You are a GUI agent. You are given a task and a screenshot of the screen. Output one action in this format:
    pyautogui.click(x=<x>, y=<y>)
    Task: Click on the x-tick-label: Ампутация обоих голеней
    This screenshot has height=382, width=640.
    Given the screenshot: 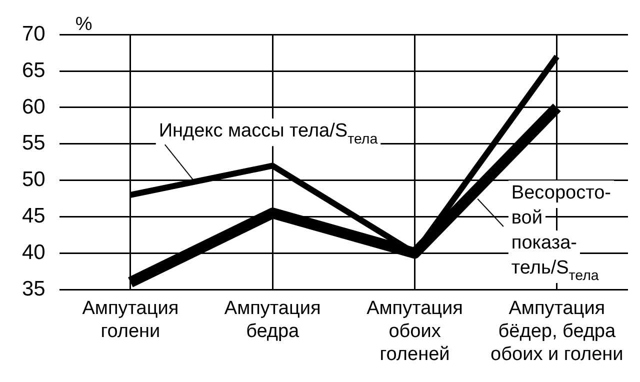 What is the action you would take?
    pyautogui.click(x=414, y=331)
    